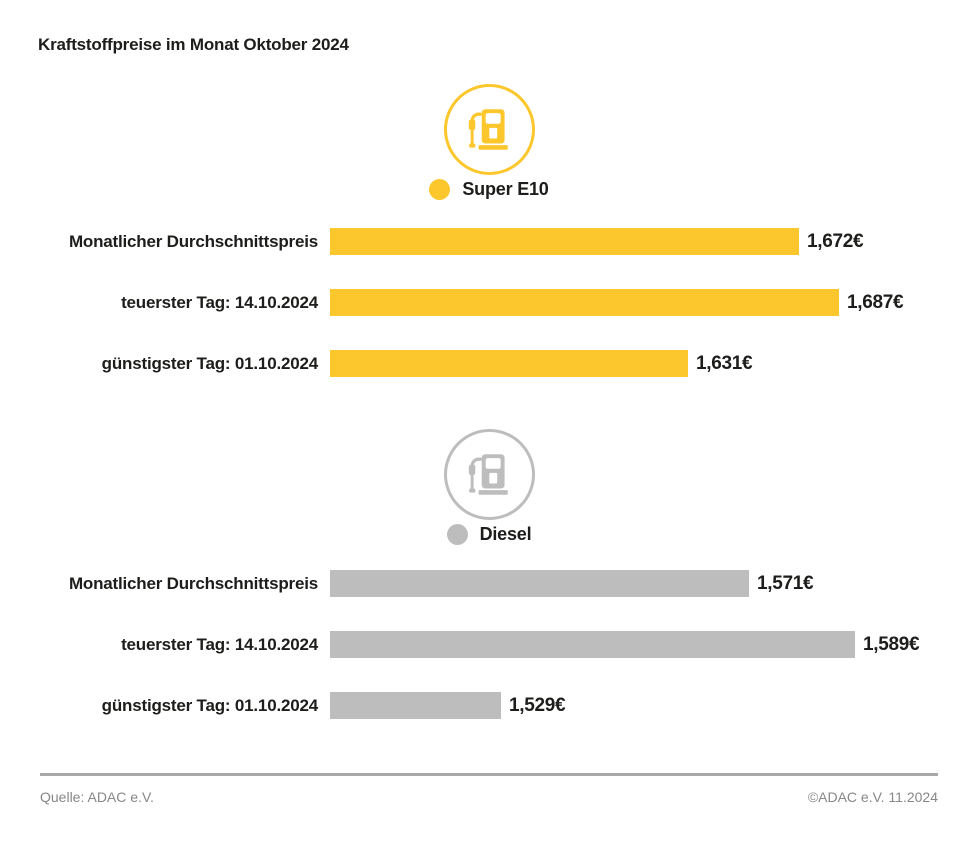 The height and width of the screenshot is (860, 978). I want to click on bar-row: teuerster Tag: 14.10.2024 1,687€, so click(489, 302).